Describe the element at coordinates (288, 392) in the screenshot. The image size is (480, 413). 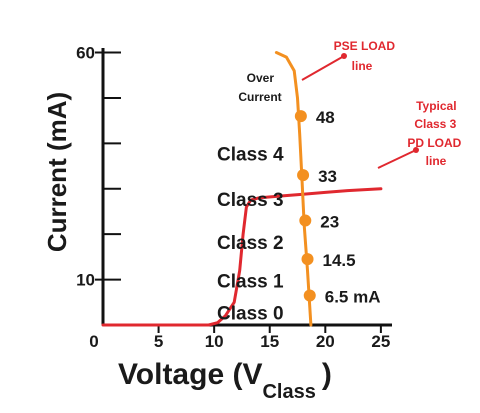
I see `x-axis-title-sub: Class` at that location.